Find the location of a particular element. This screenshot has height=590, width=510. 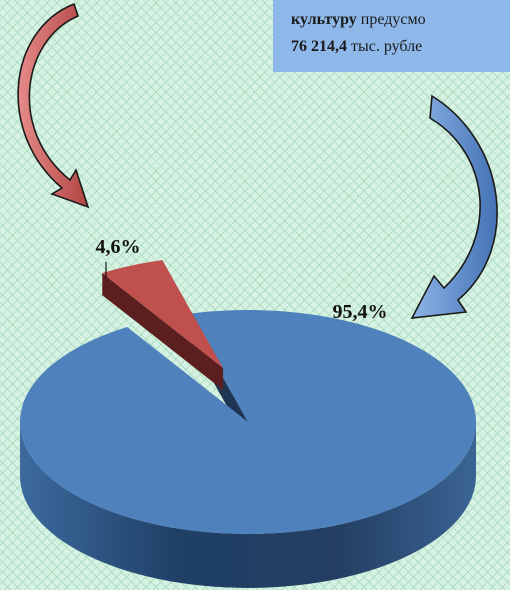

data-label-large-slice: 95,4% is located at coordinates (360, 312).